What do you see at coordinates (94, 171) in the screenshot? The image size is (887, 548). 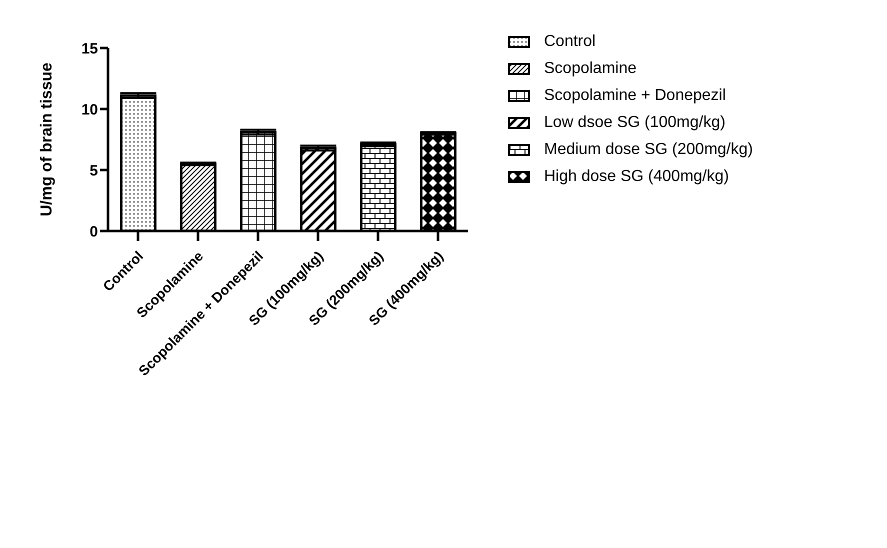 I see `y-tick-label: 5` at bounding box center [94, 171].